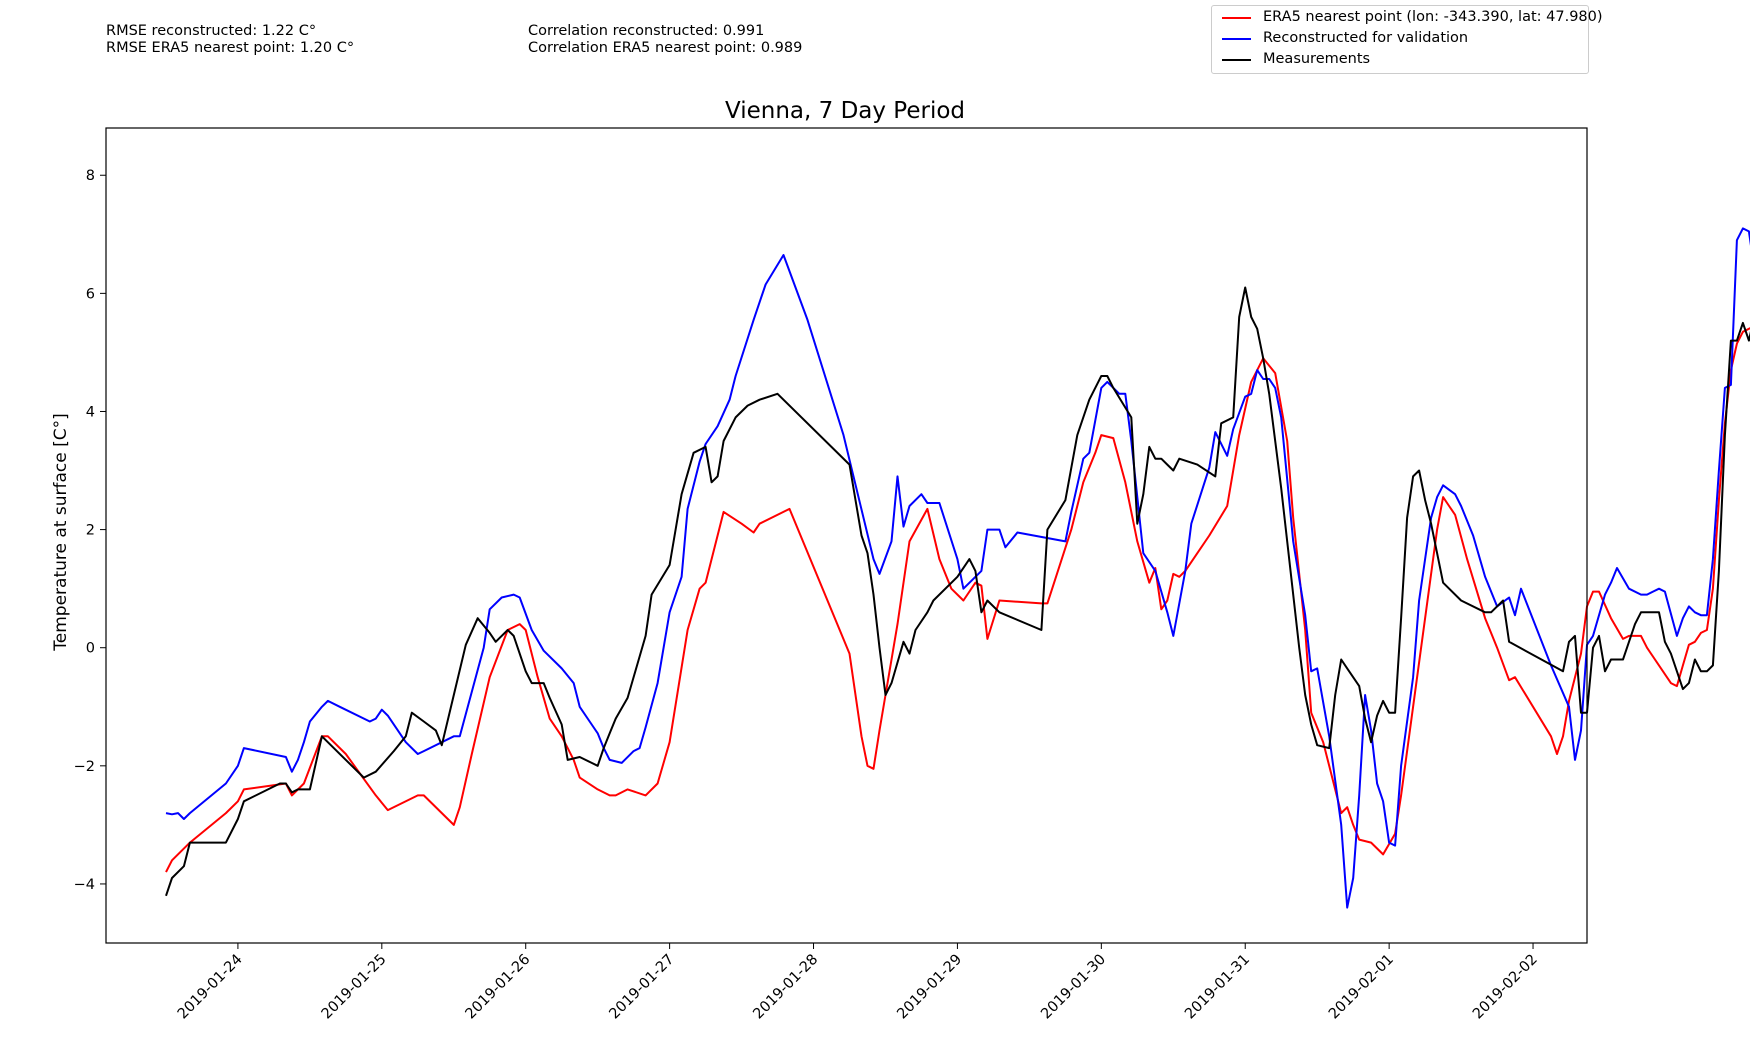 The image size is (1750, 1050). What do you see at coordinates (665, 48) in the screenshot?
I see `corr-era5: Correlation ERA5 nearest point: 0.989` at bounding box center [665, 48].